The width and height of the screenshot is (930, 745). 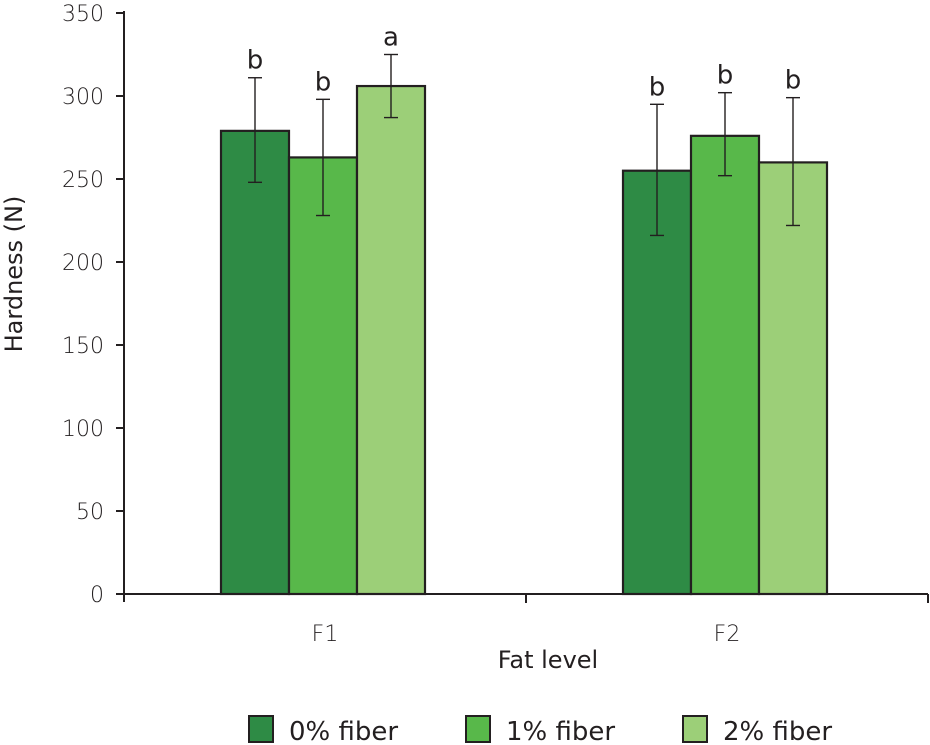 What do you see at coordinates (323, 376) in the screenshot?
I see `bar-f1-1-fiber` at bounding box center [323, 376].